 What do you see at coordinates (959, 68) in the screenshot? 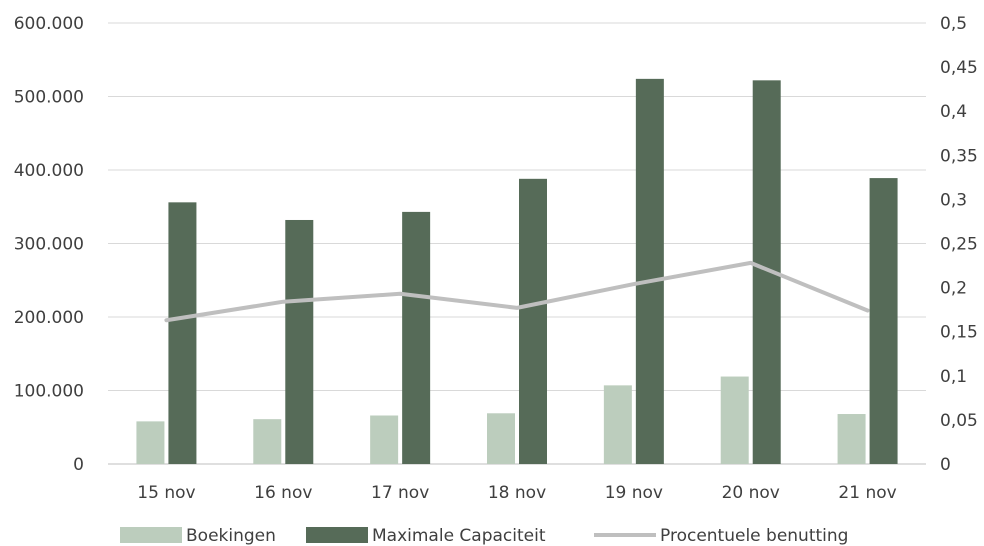
I see `y2-tick-label: 0,45` at bounding box center [959, 68].